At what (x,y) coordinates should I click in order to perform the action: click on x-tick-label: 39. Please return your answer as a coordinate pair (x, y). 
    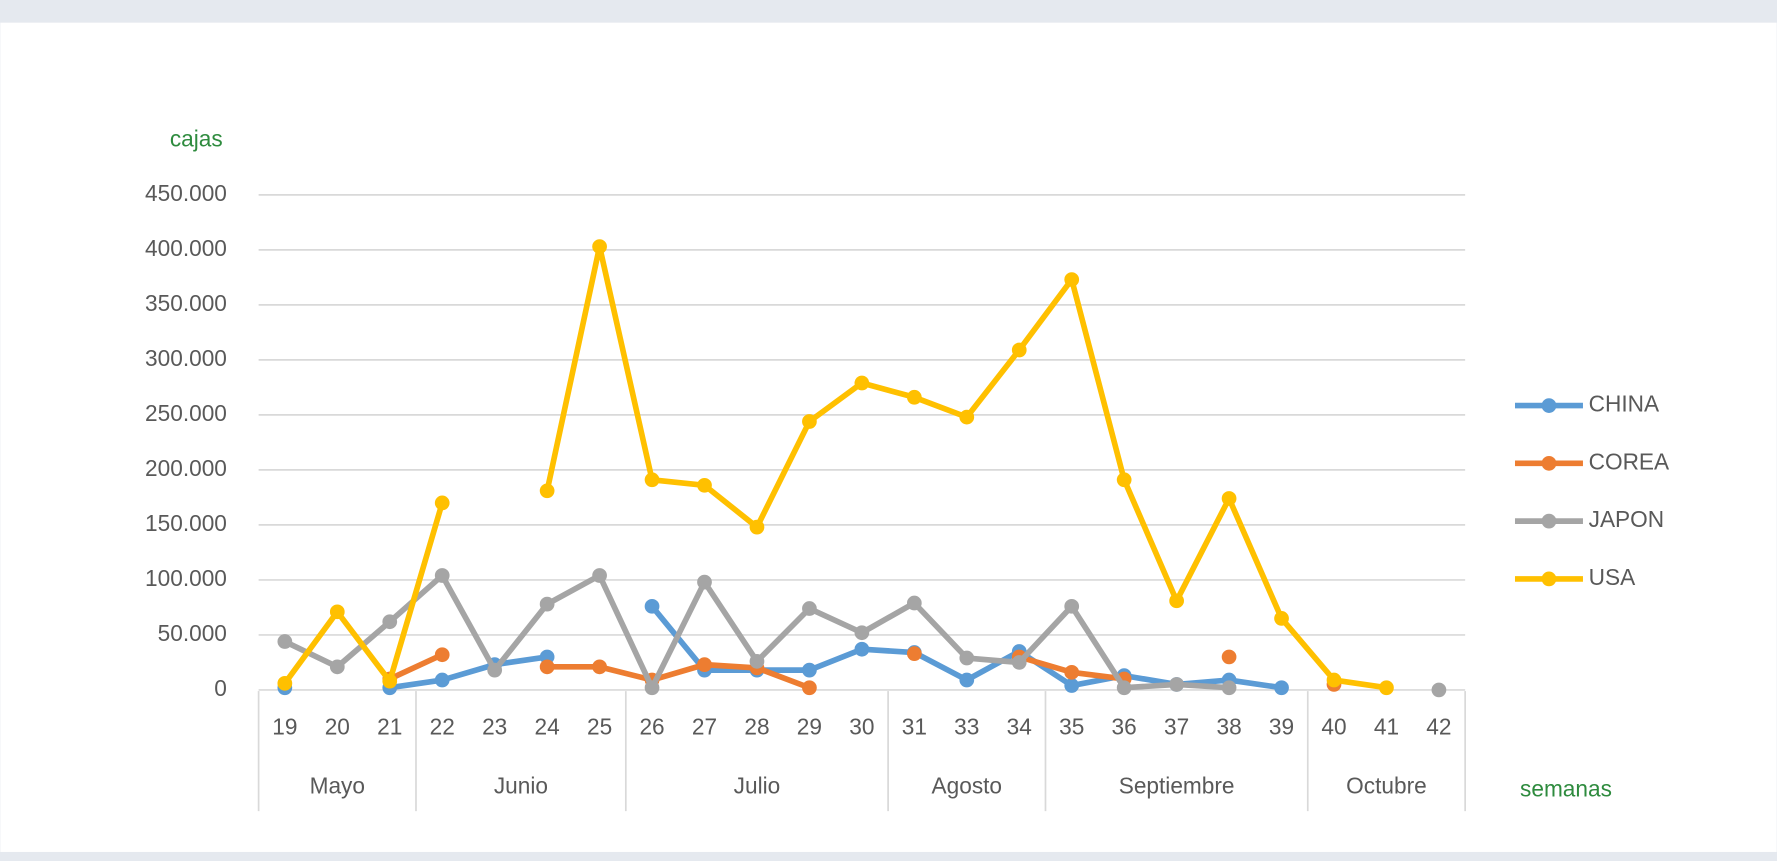
    Looking at the image, I should click on (1281, 726).